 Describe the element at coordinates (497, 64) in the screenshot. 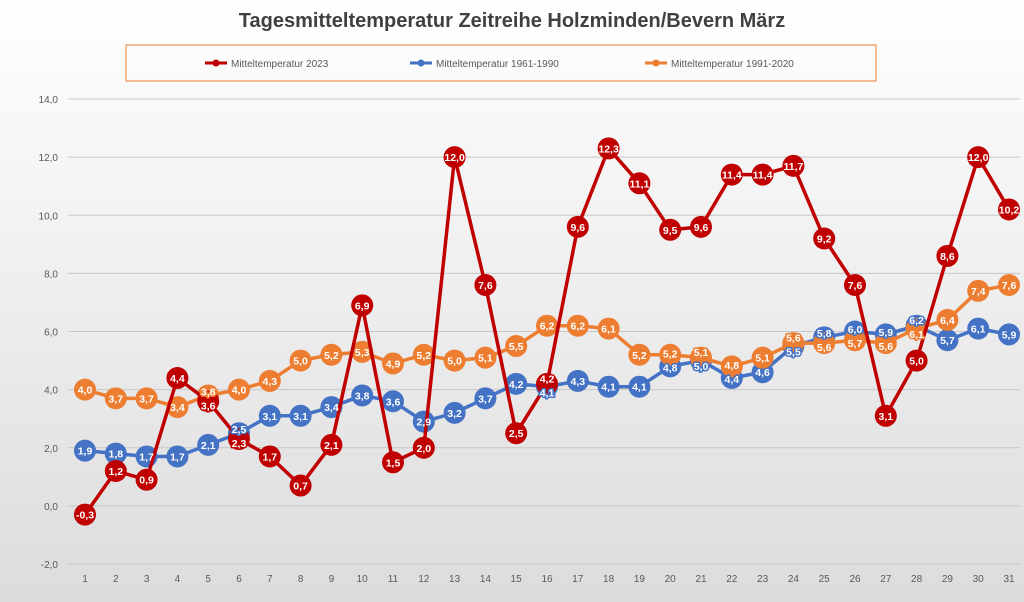

I see `svg-text: Mitteltemperatur 1961-1990` at that location.